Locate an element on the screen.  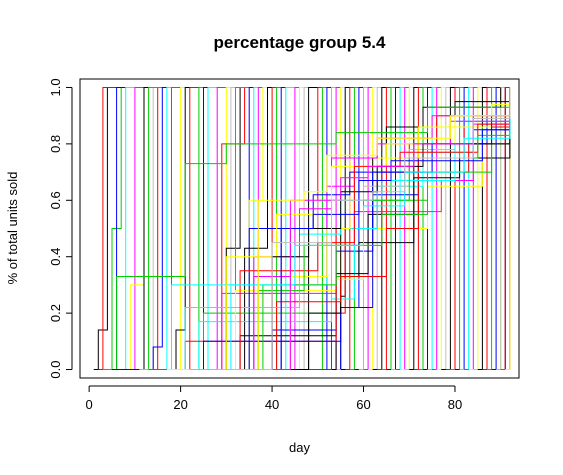
x-tick-label: 40 is located at coordinates (272, 404).